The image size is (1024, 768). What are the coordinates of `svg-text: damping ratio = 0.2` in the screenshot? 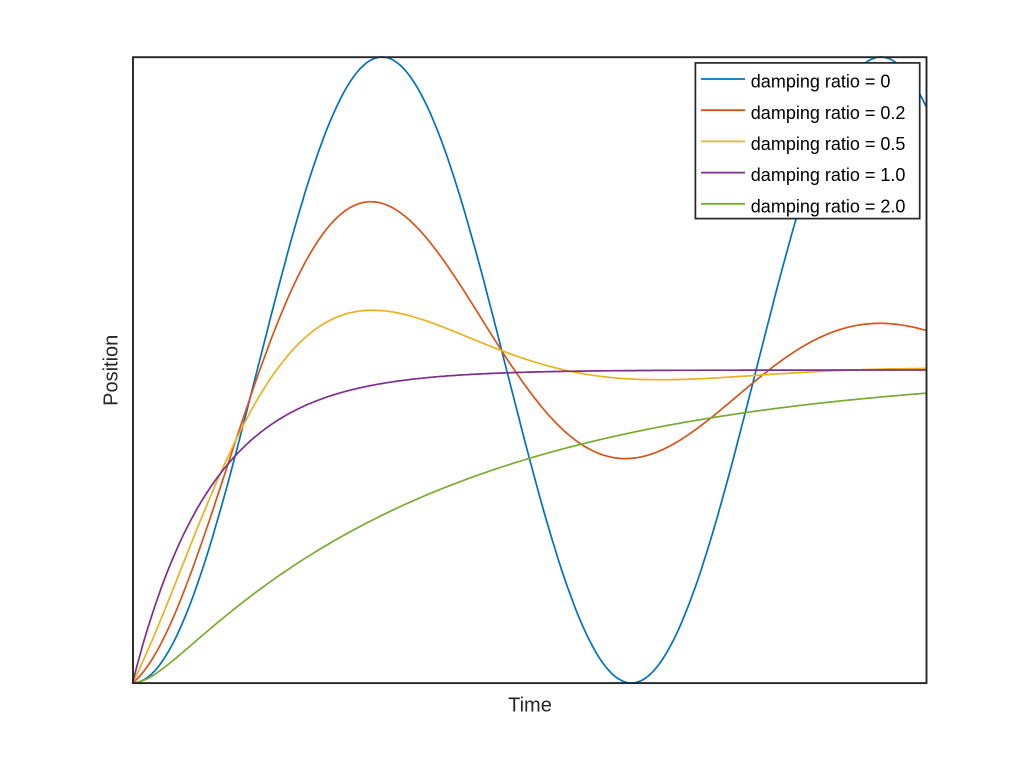 It's located at (828, 113).